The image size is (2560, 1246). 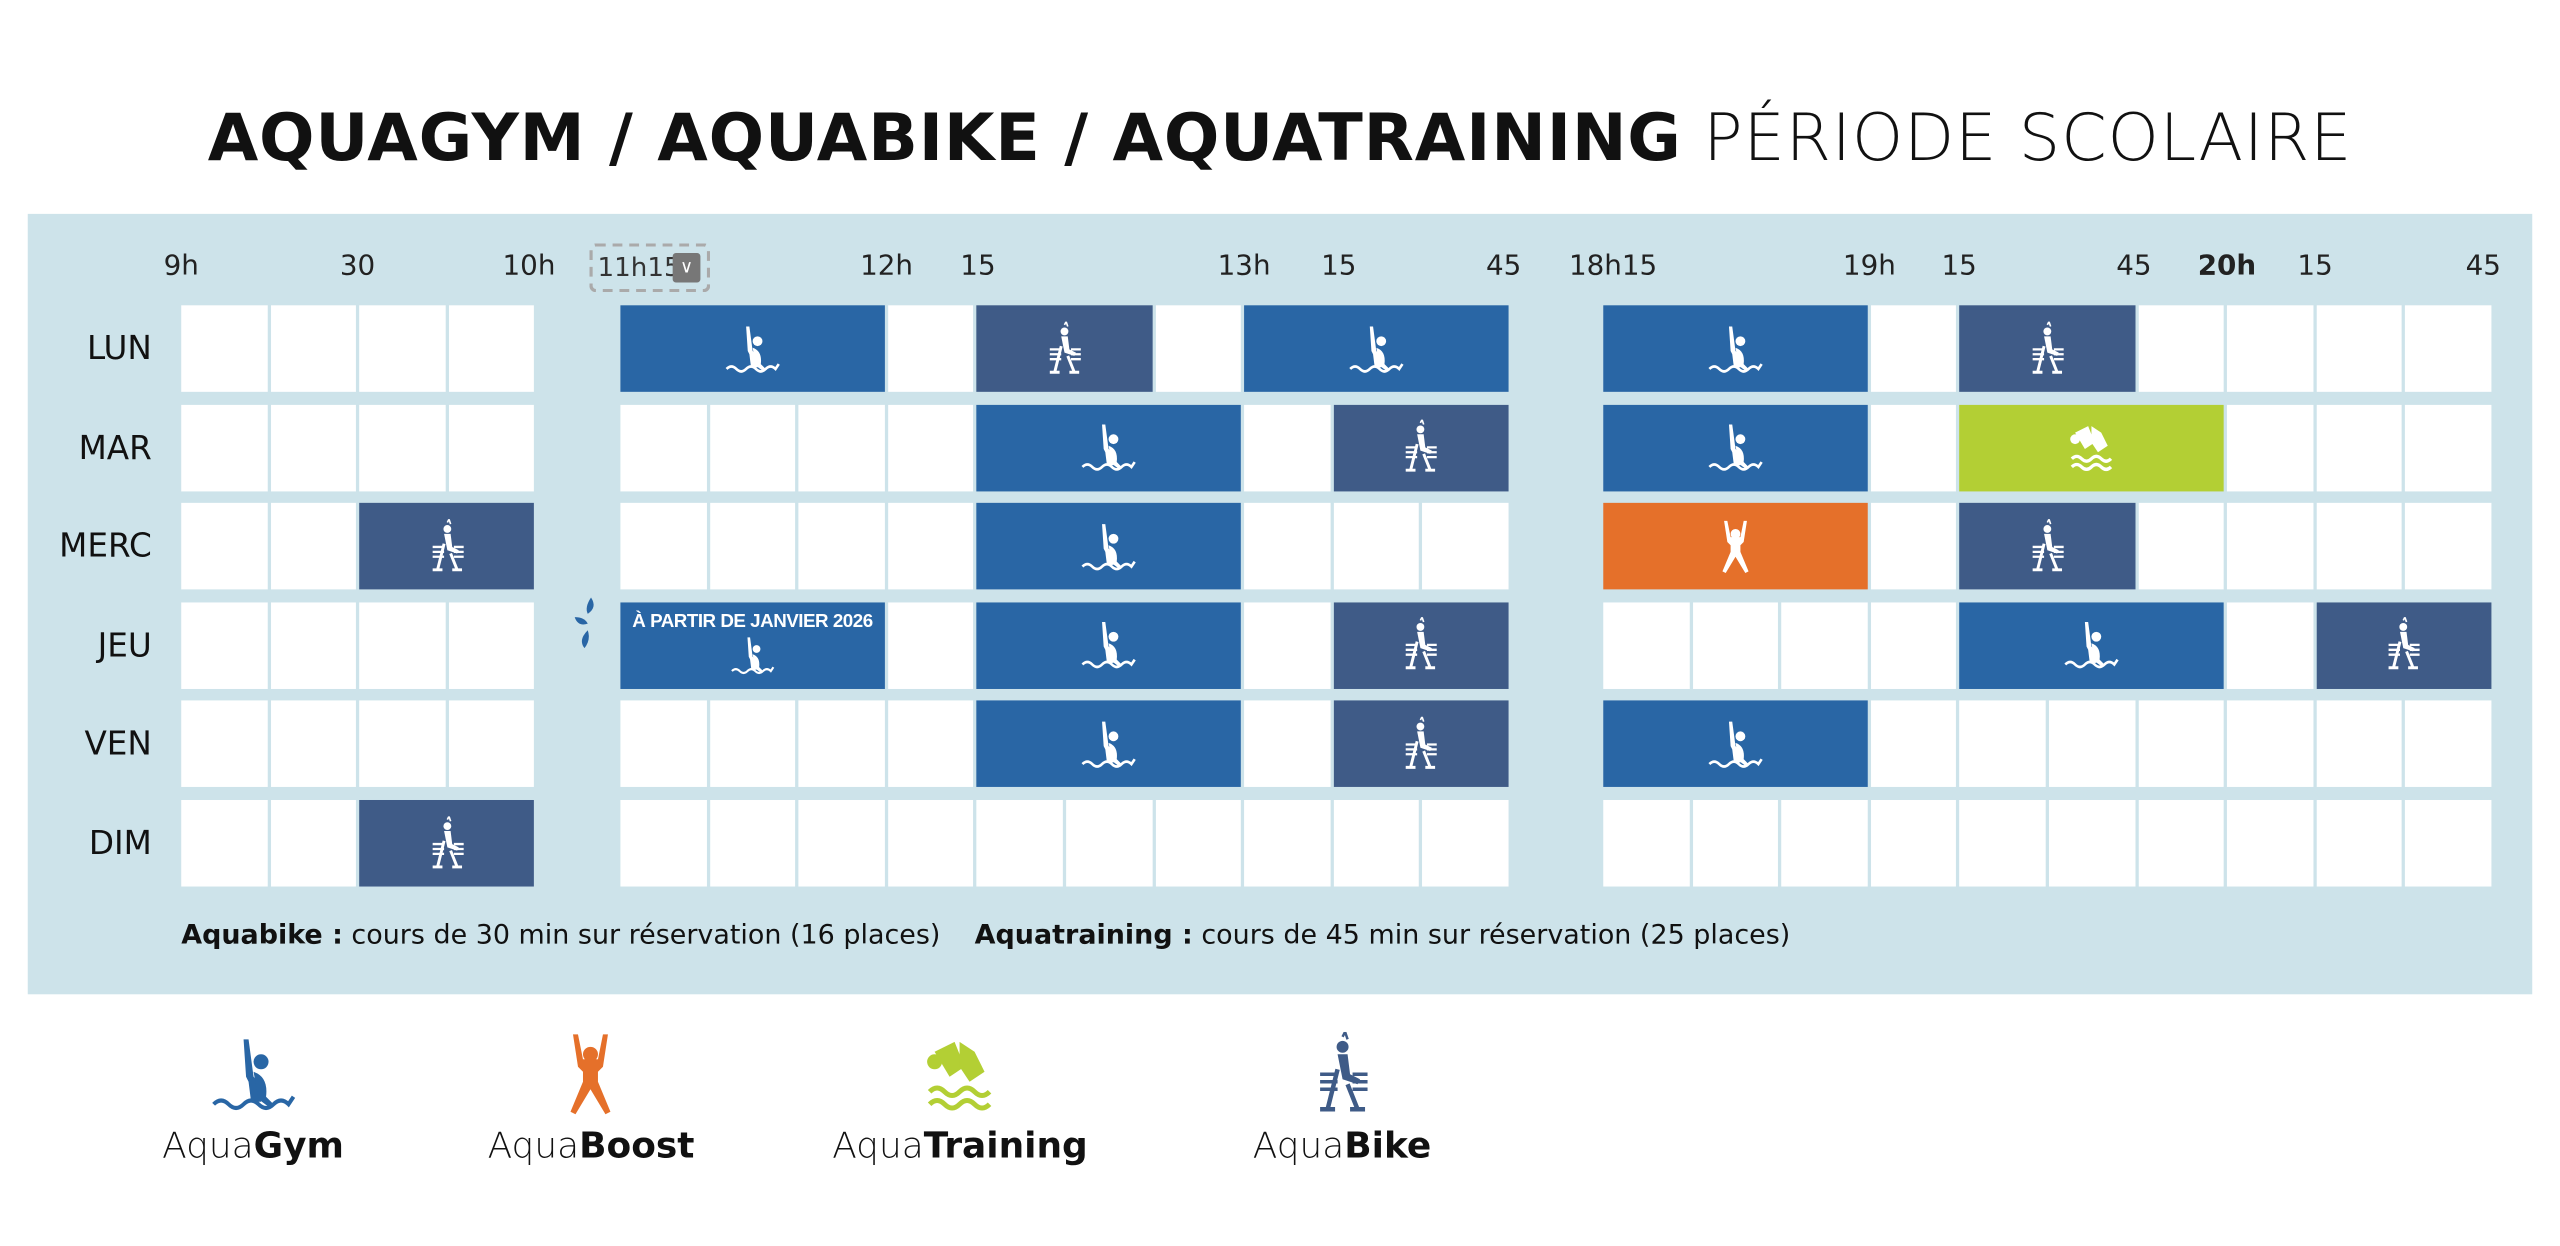 What do you see at coordinates (960, 1100) in the screenshot?
I see `legend-item-aquatraining: AquaTraining` at bounding box center [960, 1100].